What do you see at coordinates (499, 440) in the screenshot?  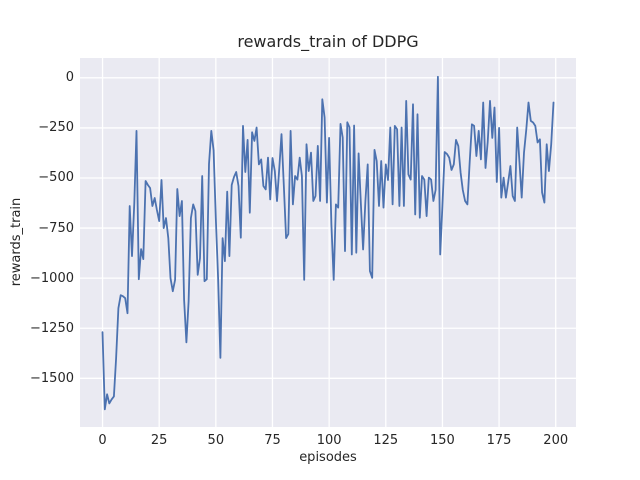 I see `x-tick-label: 175` at bounding box center [499, 440].